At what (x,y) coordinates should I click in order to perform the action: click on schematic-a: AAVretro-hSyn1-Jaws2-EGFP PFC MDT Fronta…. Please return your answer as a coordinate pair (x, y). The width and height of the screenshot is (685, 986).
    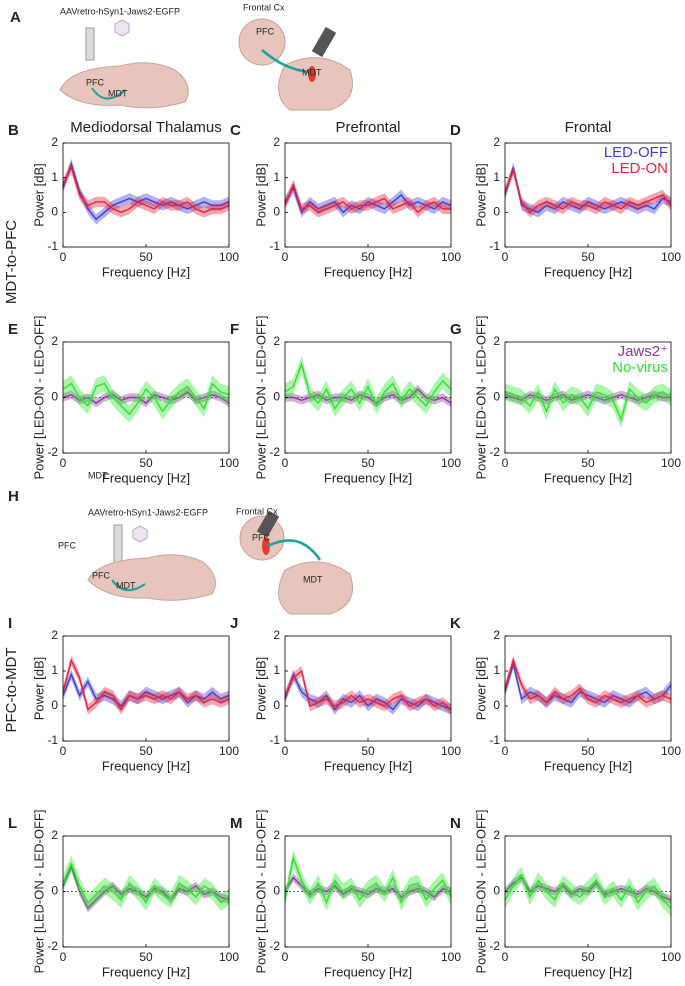
    Looking at the image, I should click on (206, 56).